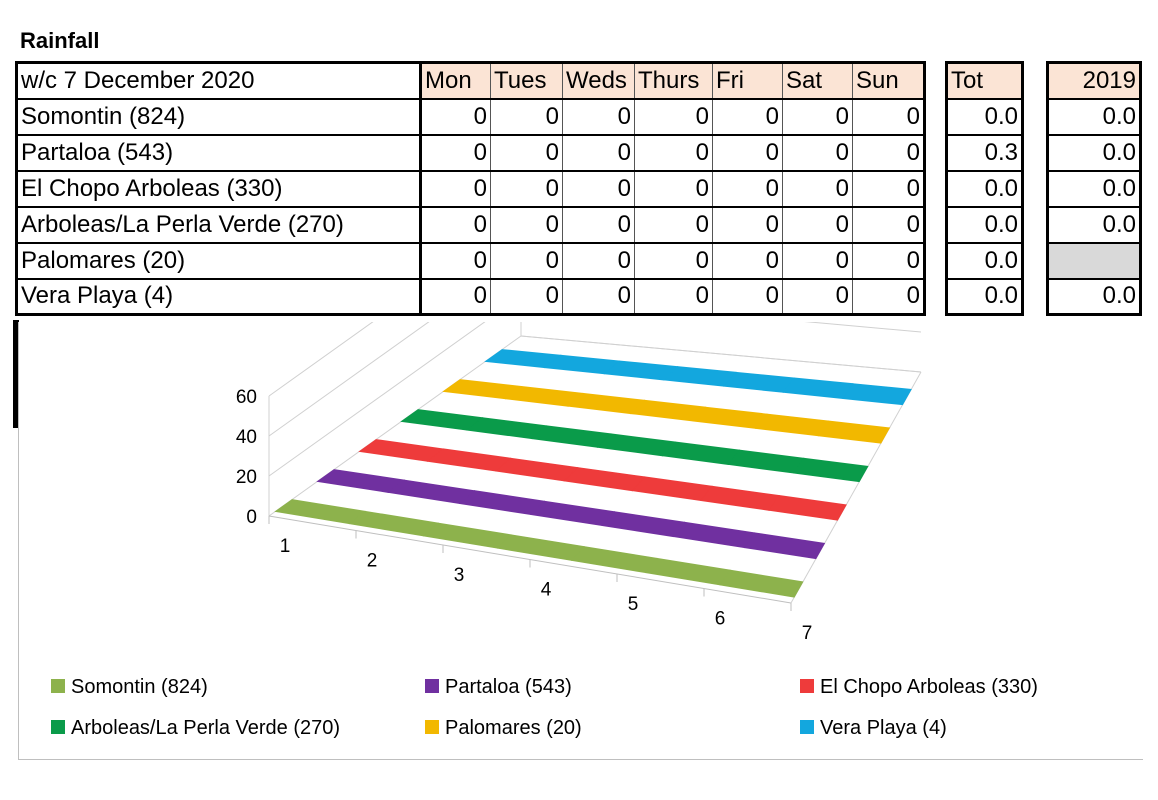  I want to click on table-row: Arboleas/La Perla Verde (270) 0 0 0 0 0 0 0, so click(470, 225).